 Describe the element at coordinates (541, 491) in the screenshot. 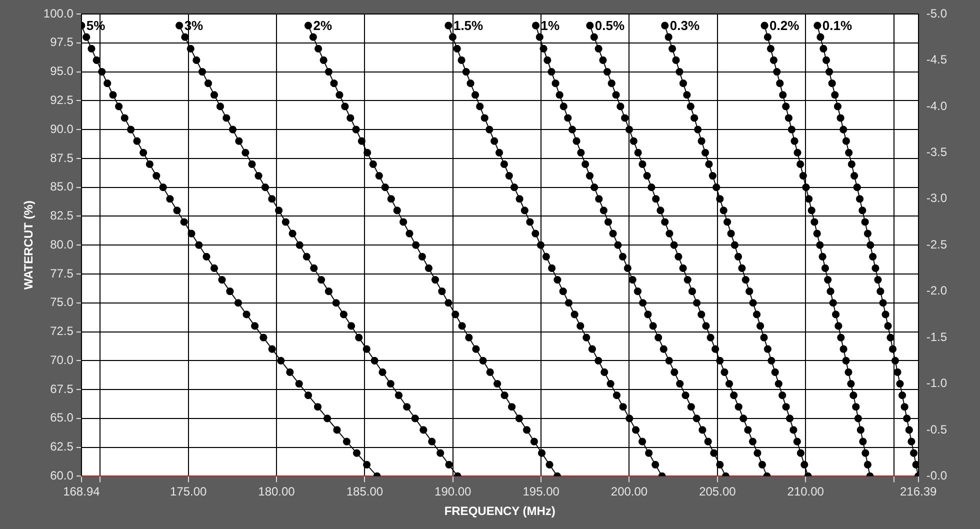

I see `x-tick-label: 195.00` at that location.